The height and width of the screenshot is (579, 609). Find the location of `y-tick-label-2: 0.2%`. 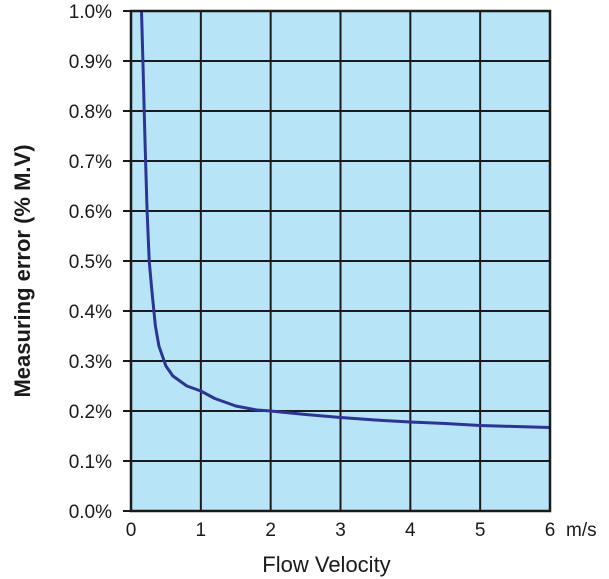

y-tick-label-2: 0.2% is located at coordinates (90, 412).